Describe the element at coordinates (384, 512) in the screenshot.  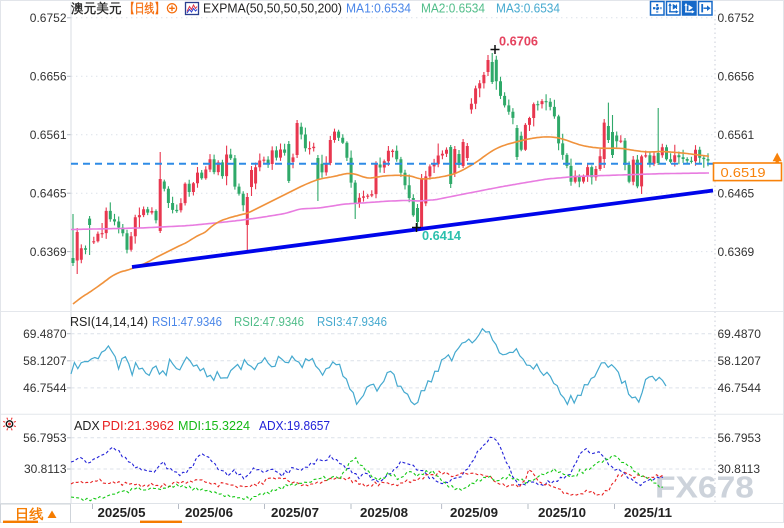
I see `svg-text: 2025/08` at that location.